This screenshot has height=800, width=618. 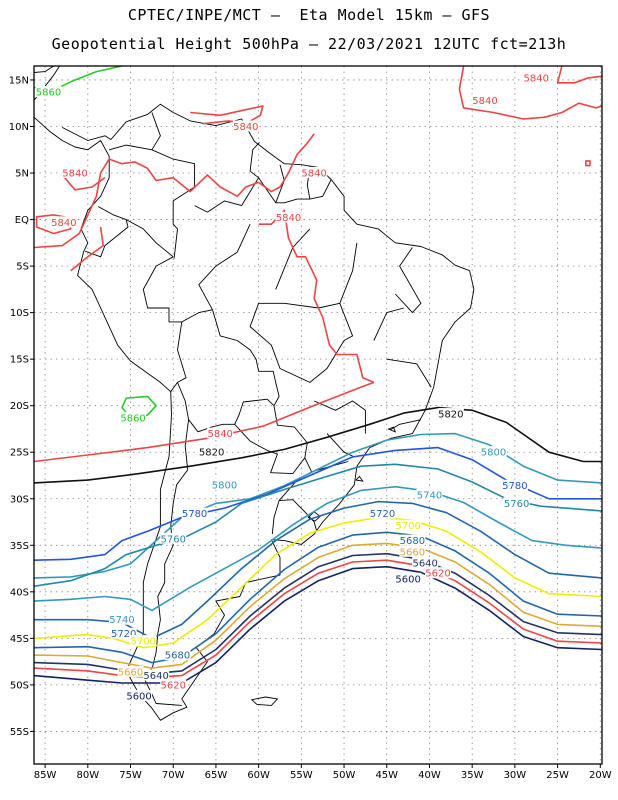 I want to click on contour-label: 5700, so click(x=143, y=642).